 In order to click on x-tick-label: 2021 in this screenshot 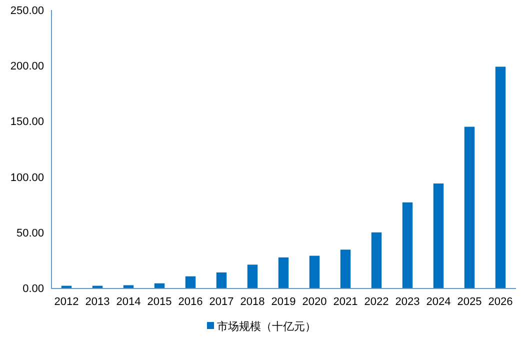, I will do `click(345, 302)`.